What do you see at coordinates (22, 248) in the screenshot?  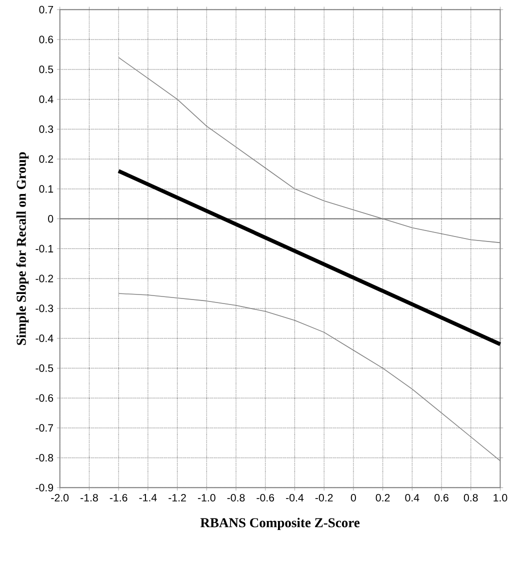 I see `y-axis-title: Simple Slope for Recall on Group` at bounding box center [22, 248].